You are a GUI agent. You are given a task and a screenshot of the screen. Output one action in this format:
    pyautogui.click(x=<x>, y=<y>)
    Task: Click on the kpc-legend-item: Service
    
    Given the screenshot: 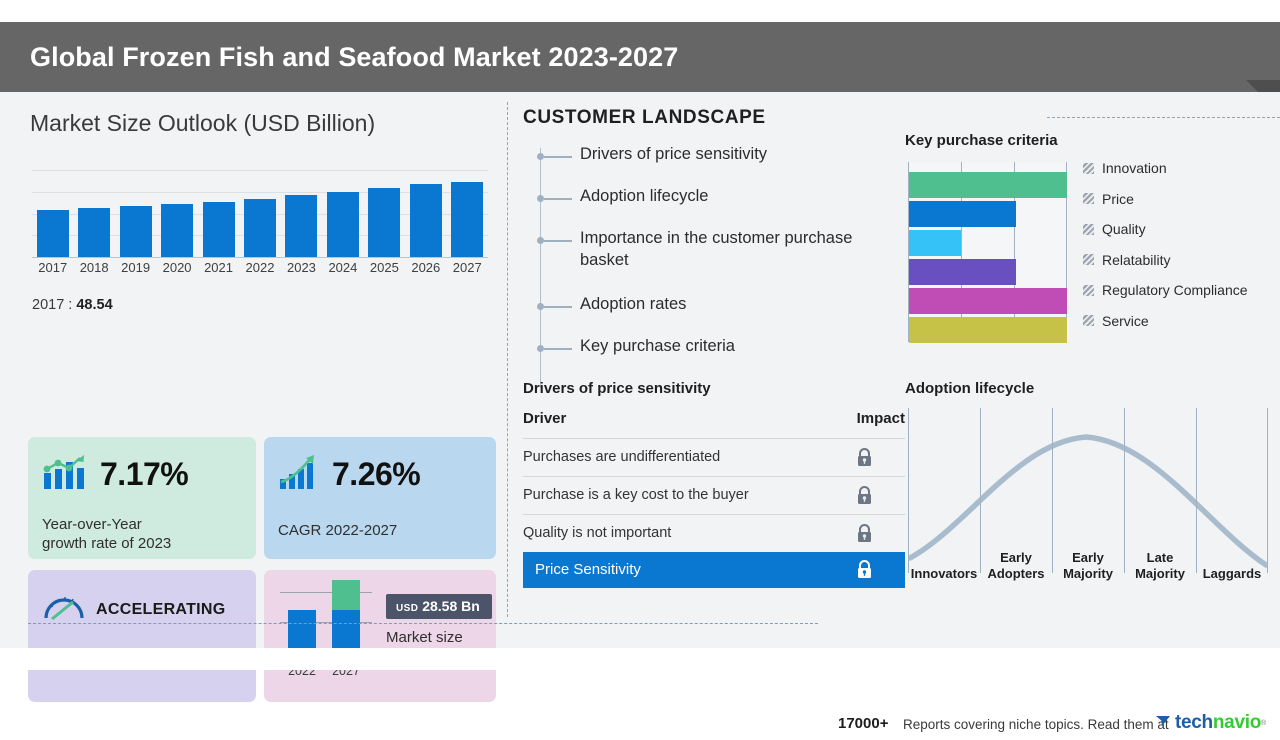 What is the action you would take?
    pyautogui.click(x=1116, y=321)
    